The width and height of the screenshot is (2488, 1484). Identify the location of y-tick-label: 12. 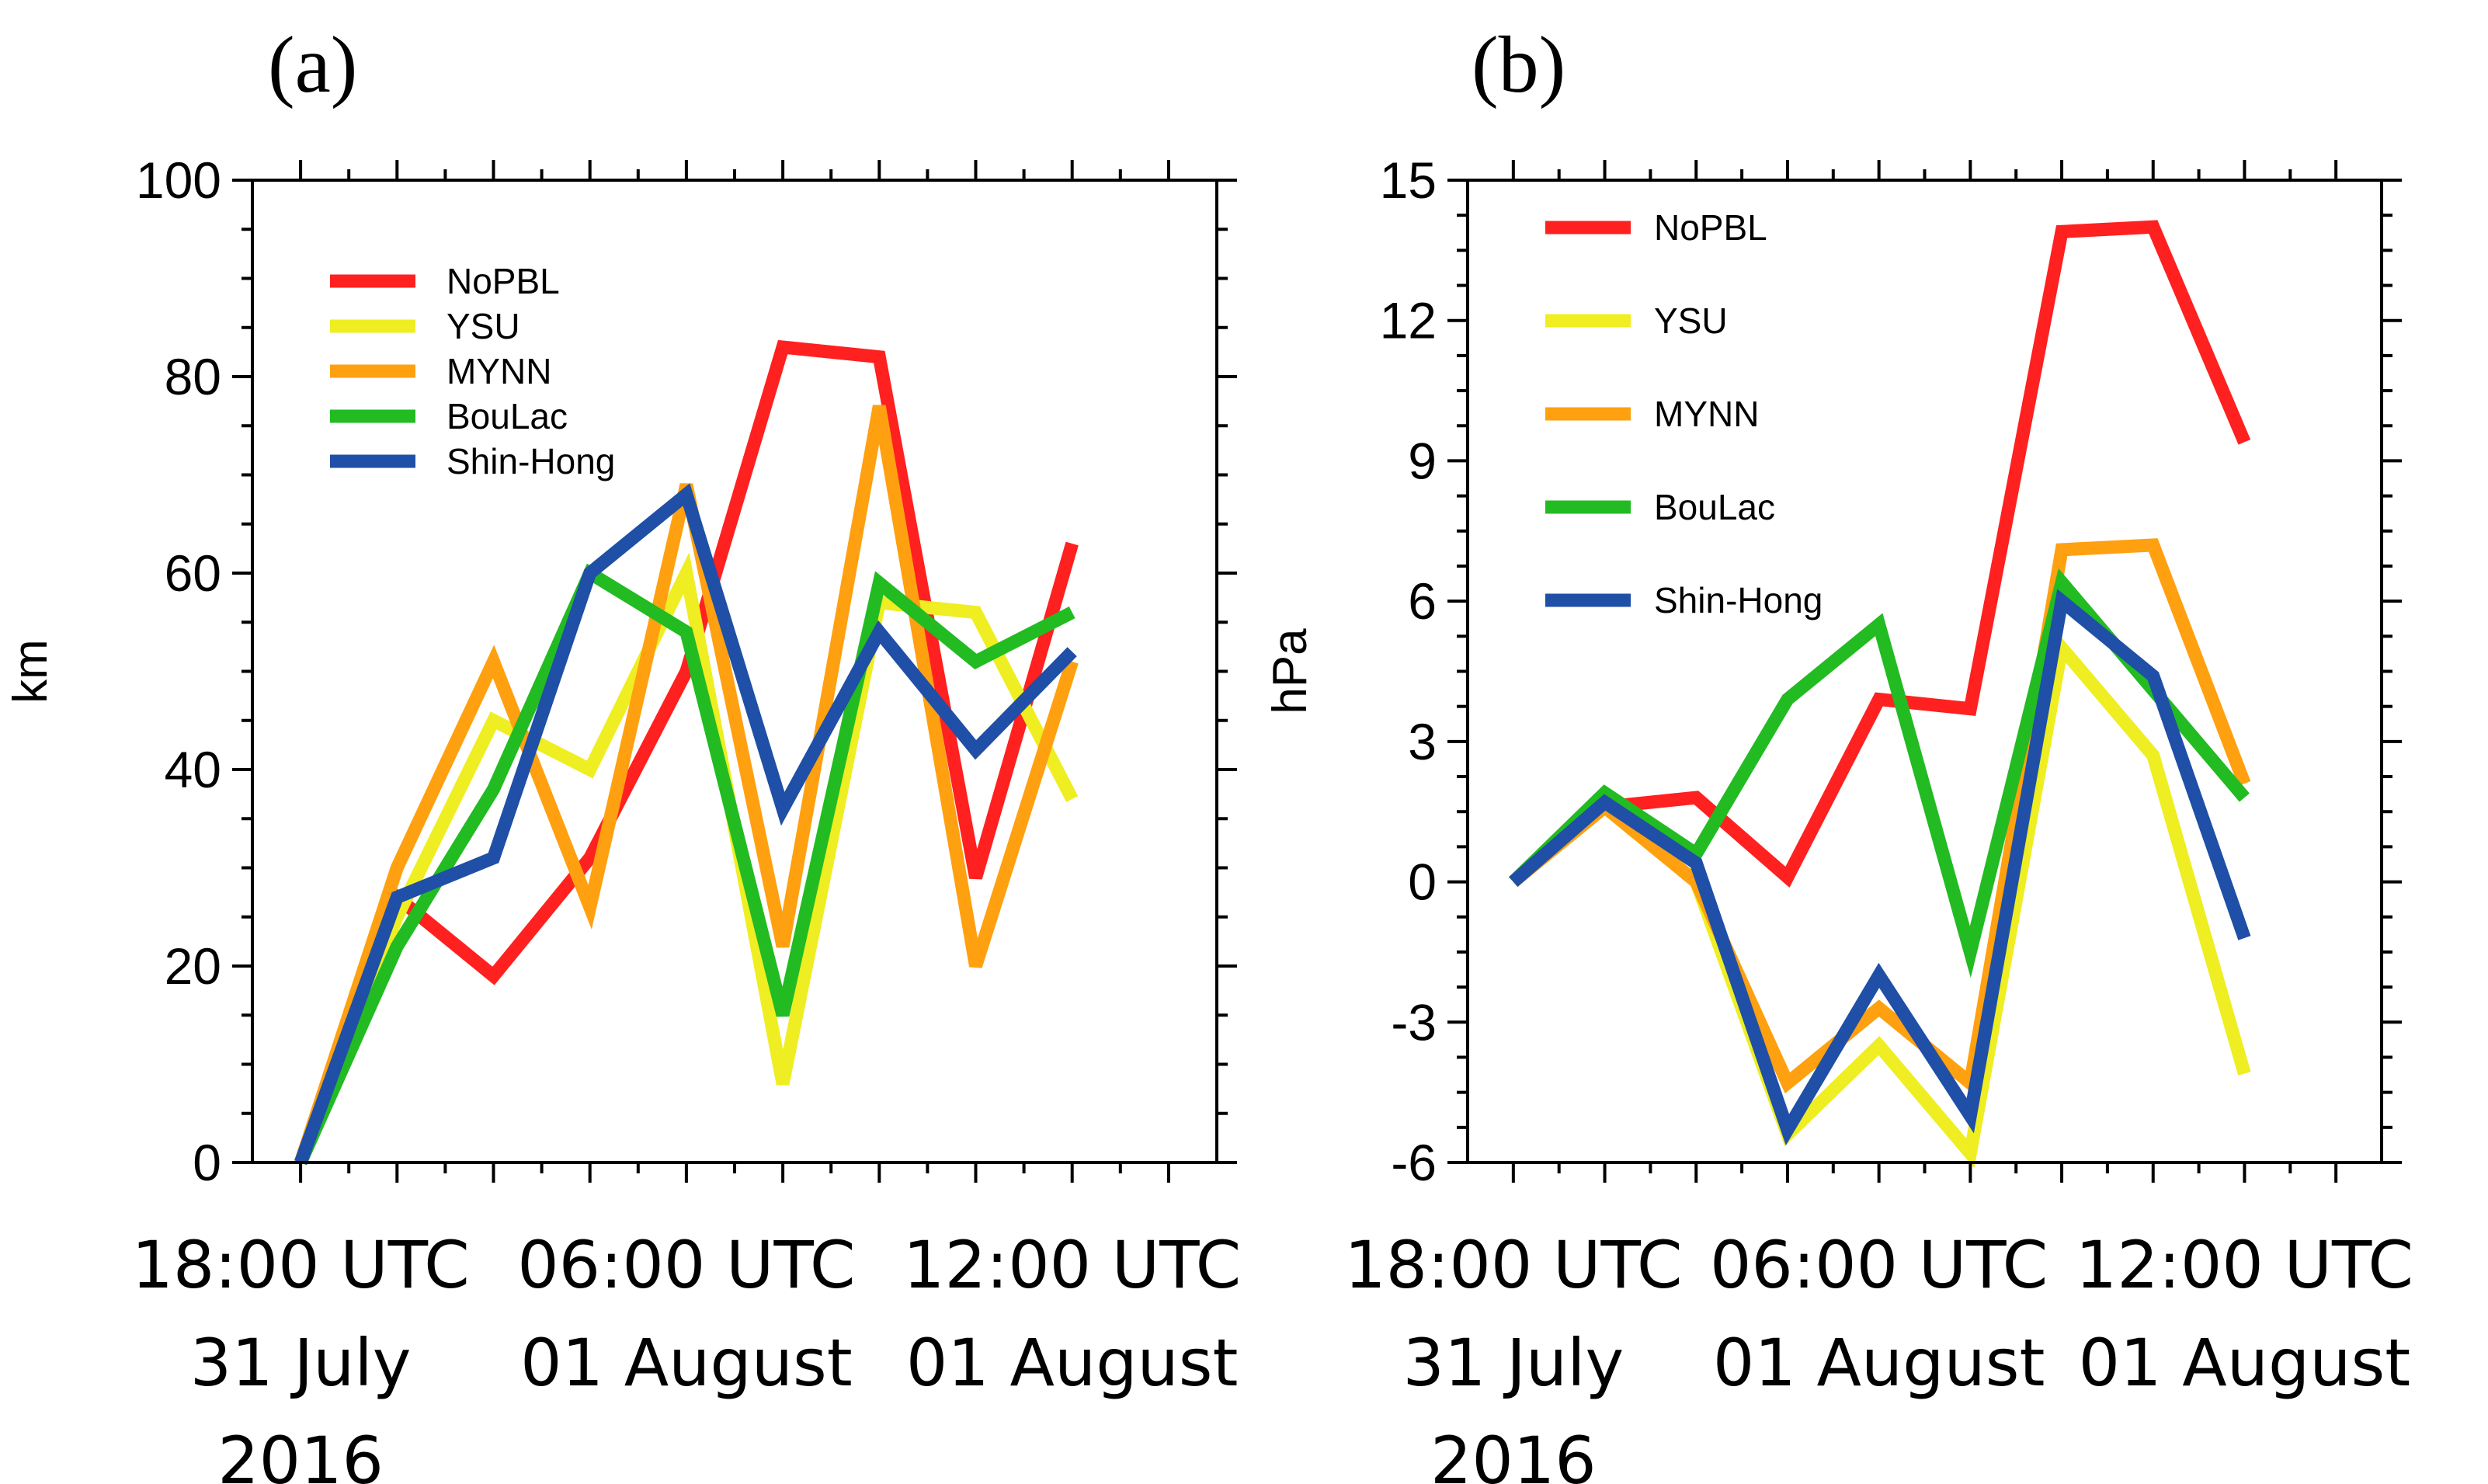
(1408, 320).